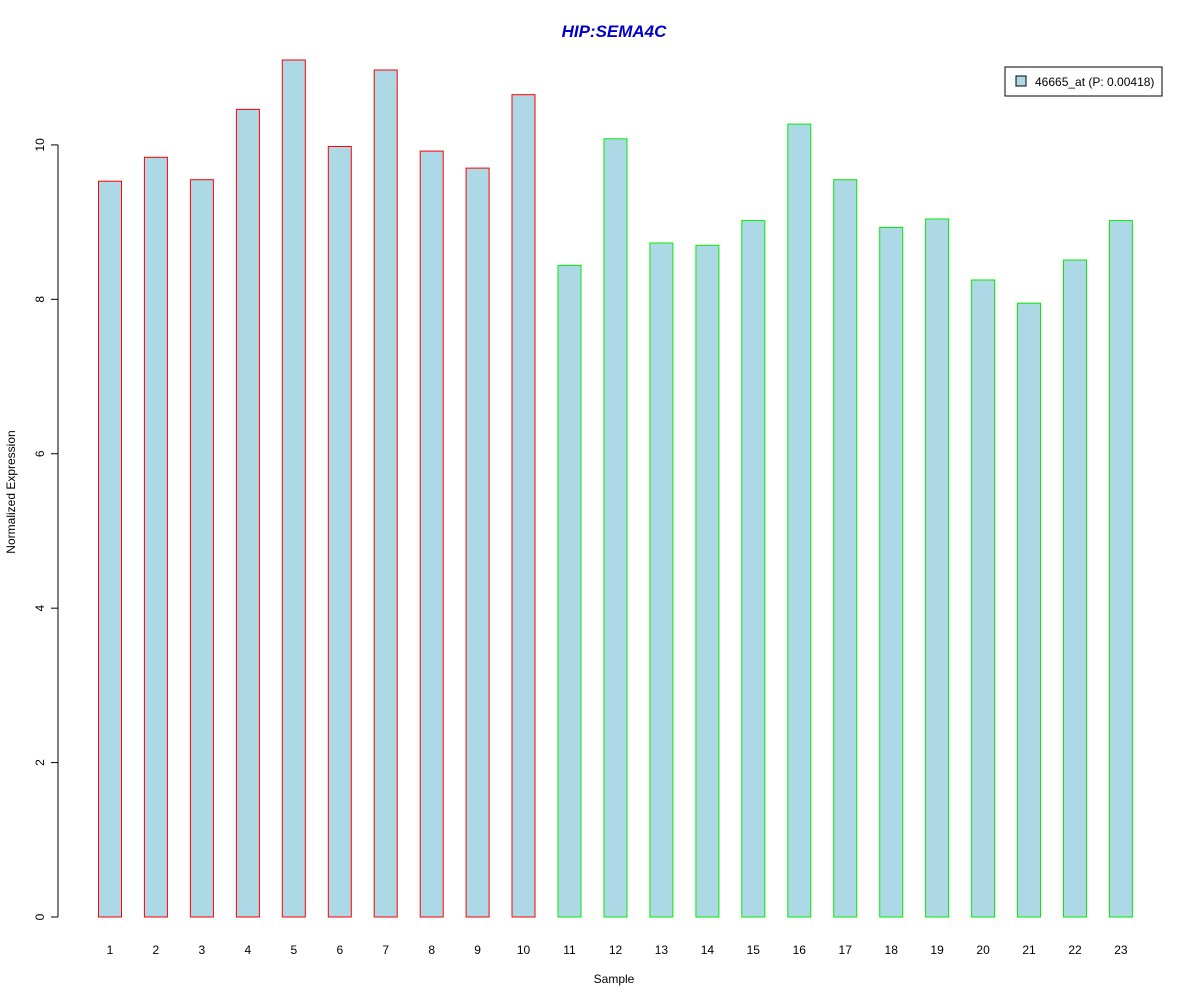 The image size is (1200, 1000). Describe the element at coordinates (662, 950) in the screenshot. I see `x-tick-label: 13` at that location.